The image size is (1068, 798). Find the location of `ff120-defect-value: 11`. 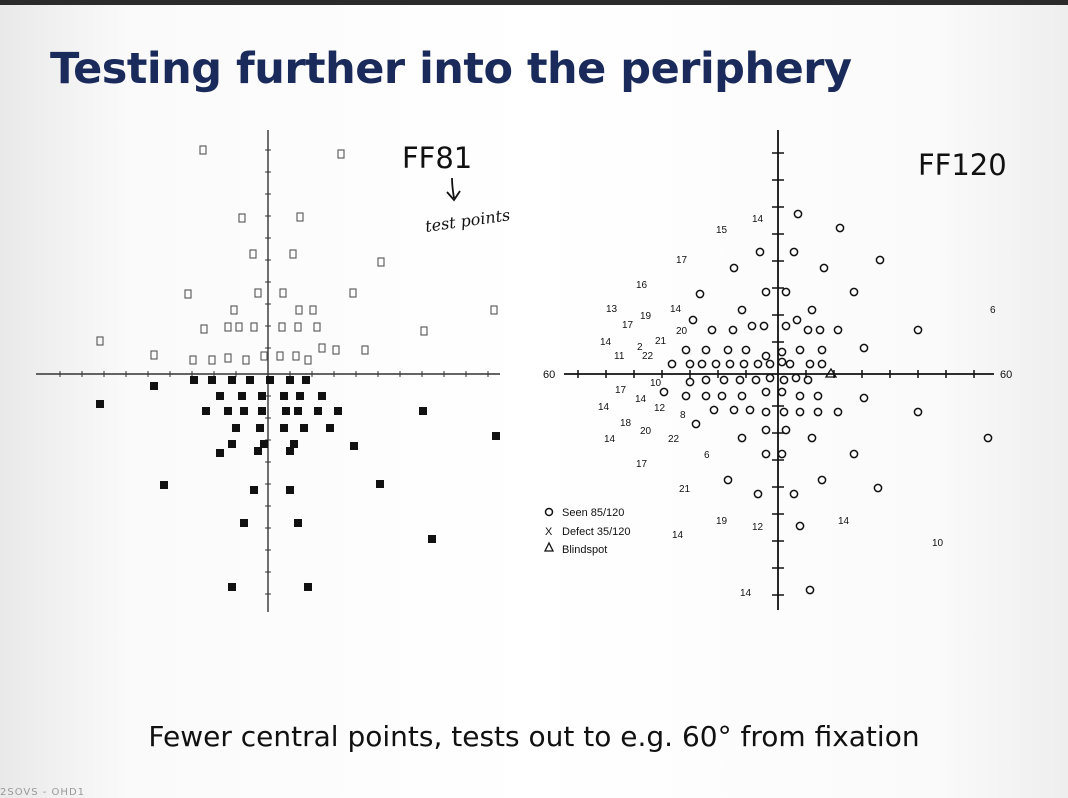

ff120-defect-value: 11 is located at coordinates (619, 356).